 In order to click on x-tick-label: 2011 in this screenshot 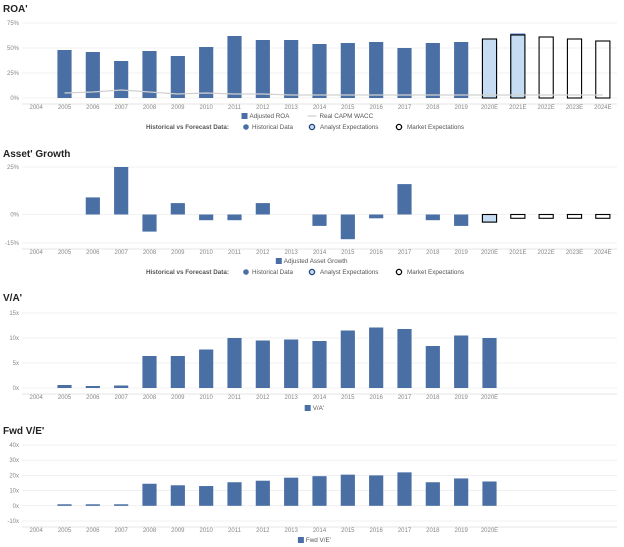, I will do `click(235, 531)`.